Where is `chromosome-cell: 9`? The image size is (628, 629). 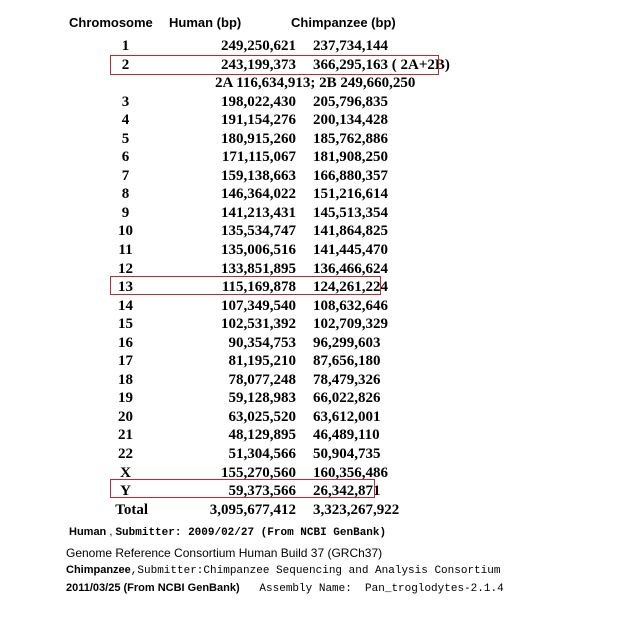
chromosome-cell: 9 is located at coordinates (125, 212).